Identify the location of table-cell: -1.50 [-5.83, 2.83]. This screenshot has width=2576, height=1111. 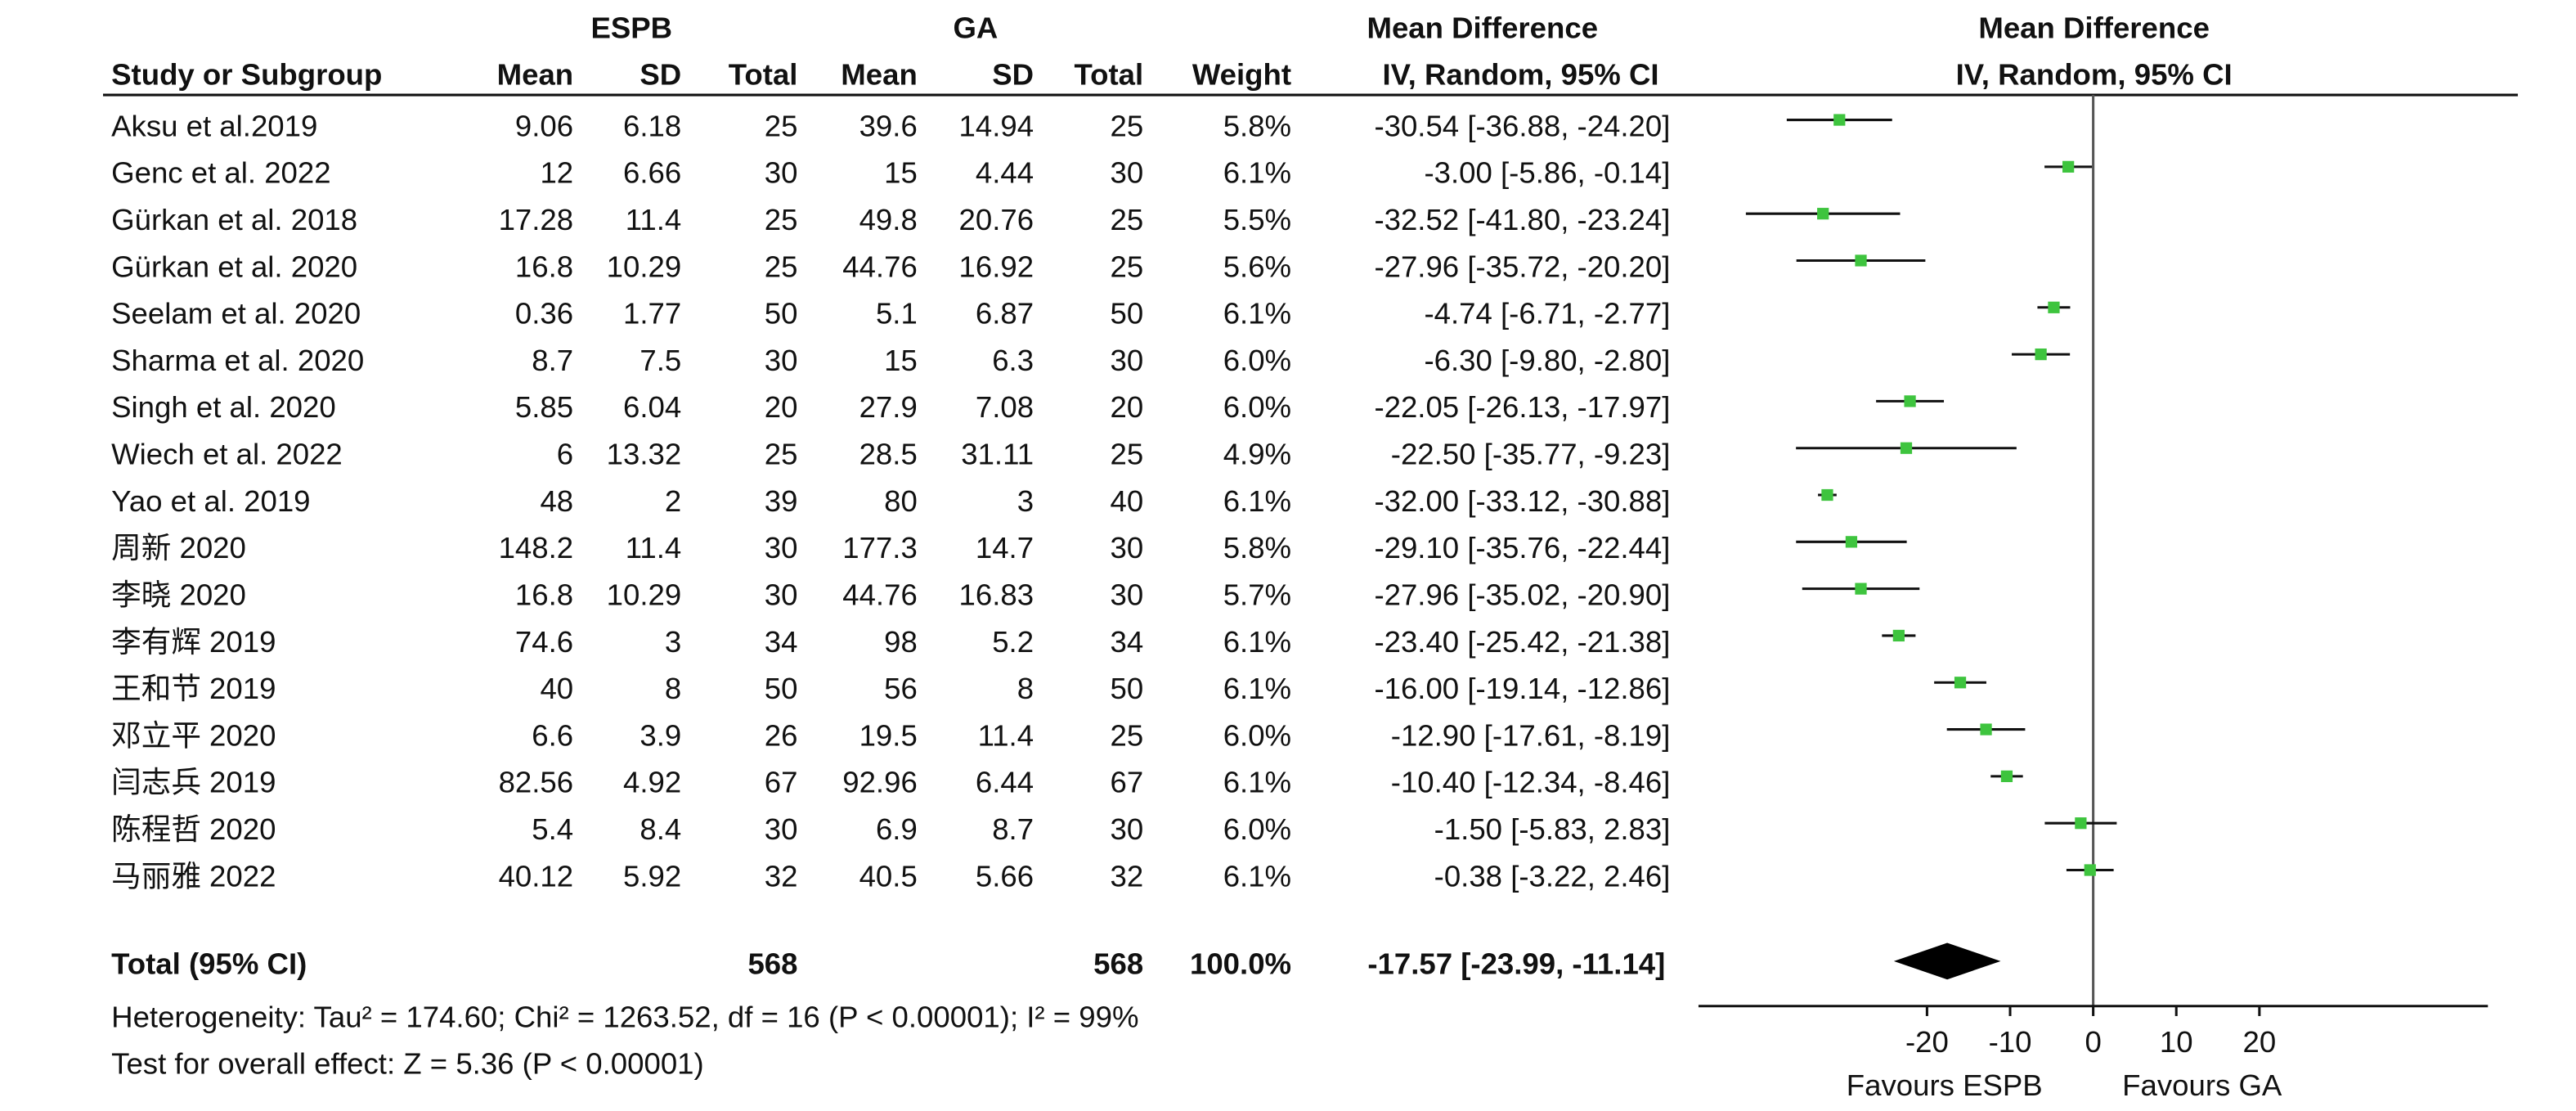
(1552, 829).